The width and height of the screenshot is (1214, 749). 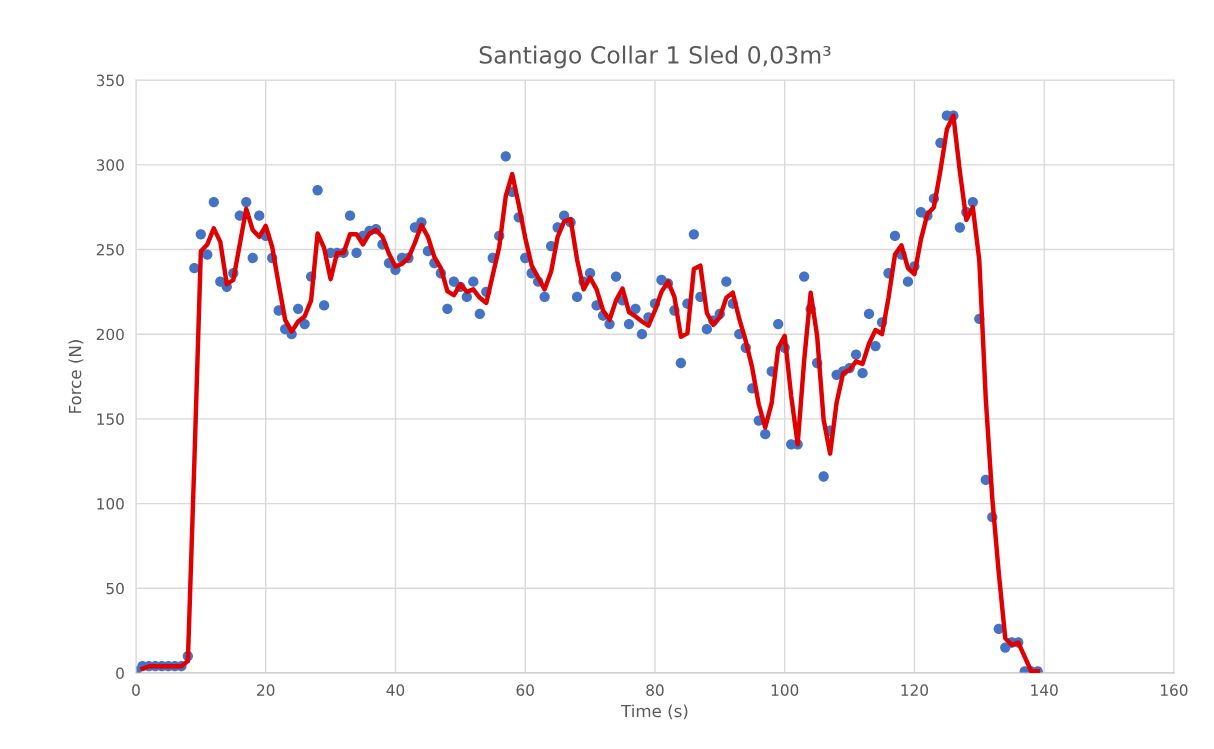 I want to click on y-tick-label: 250, so click(x=110, y=249).